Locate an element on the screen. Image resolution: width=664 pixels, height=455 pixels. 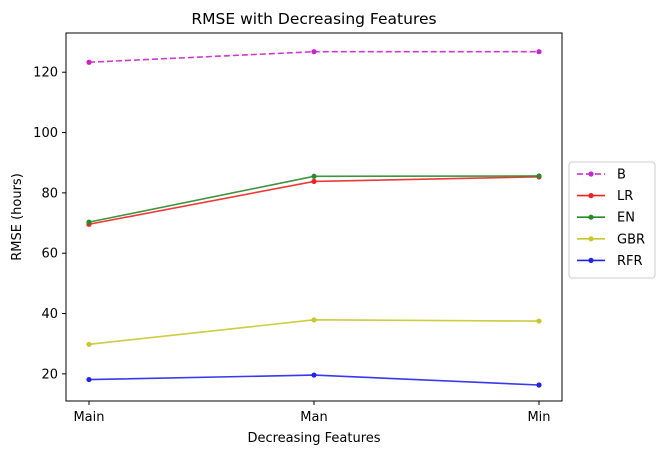
legend-label-lr: LR is located at coordinates (625, 196).